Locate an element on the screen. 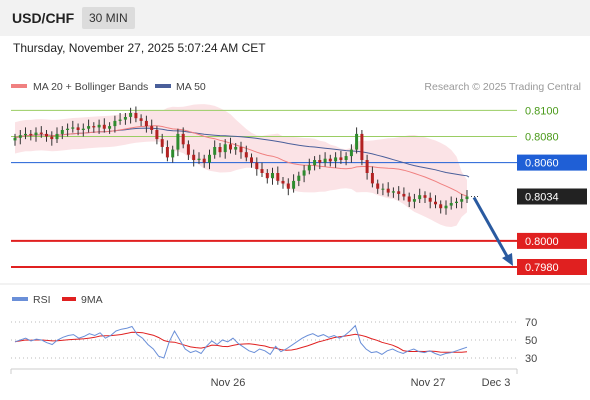 This screenshot has width=590, height=400. timeframe-button: 30 MIN is located at coordinates (108, 18).